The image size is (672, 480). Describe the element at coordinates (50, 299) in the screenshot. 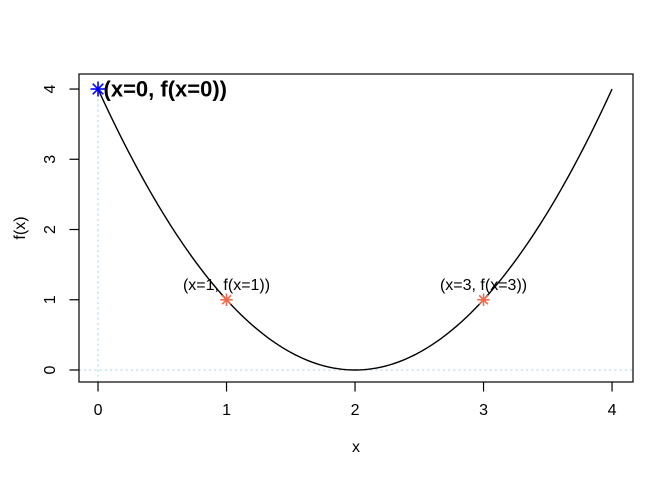

I see `y-tick-label: 1` at that location.